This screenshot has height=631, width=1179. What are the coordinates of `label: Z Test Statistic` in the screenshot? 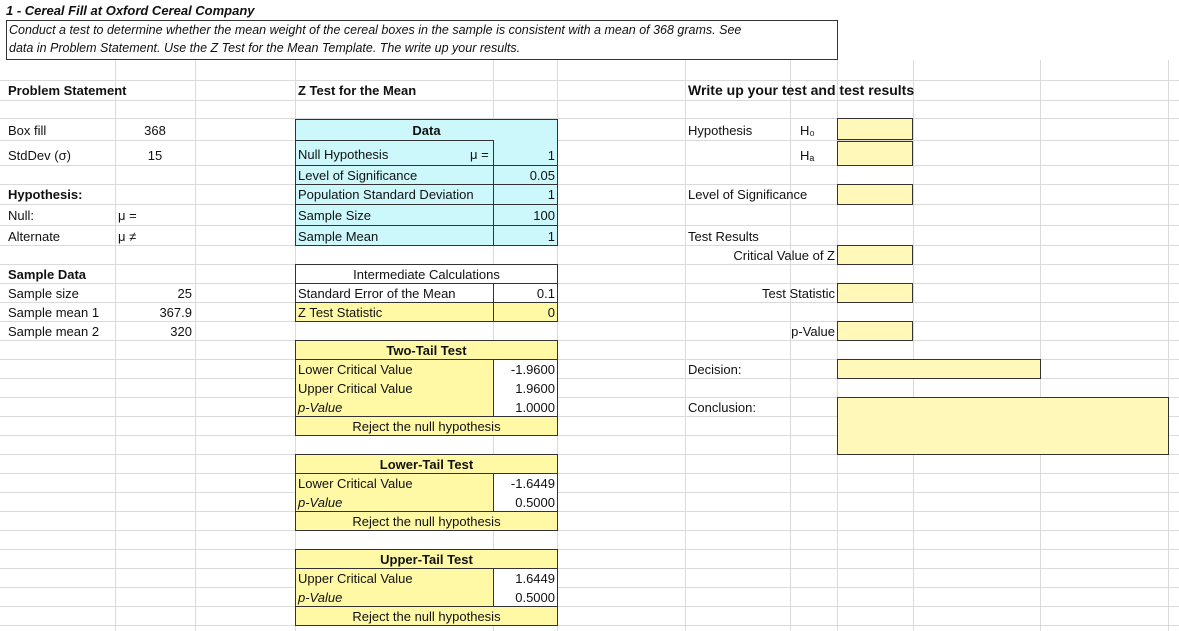 It's located at (340, 312).